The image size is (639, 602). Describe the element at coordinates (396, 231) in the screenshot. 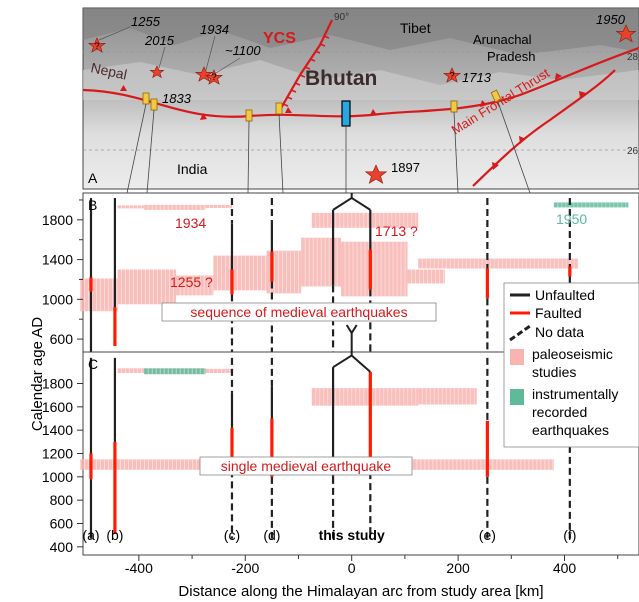

I see `annotation-1713: 1713 ?` at that location.